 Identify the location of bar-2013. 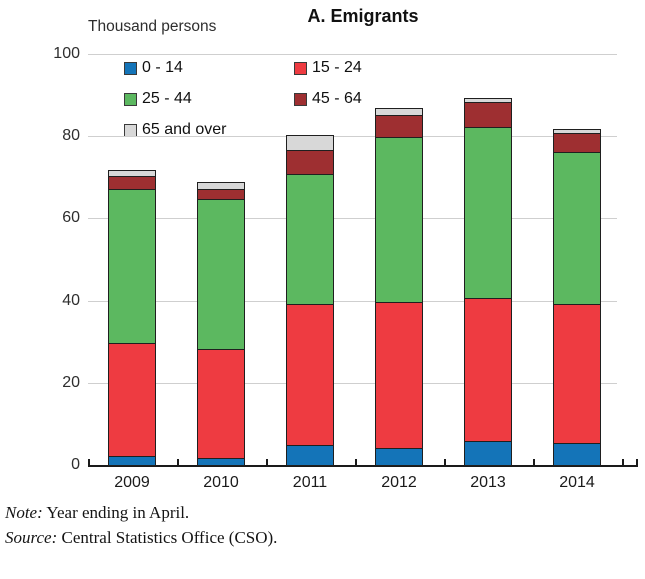
(488, 282).